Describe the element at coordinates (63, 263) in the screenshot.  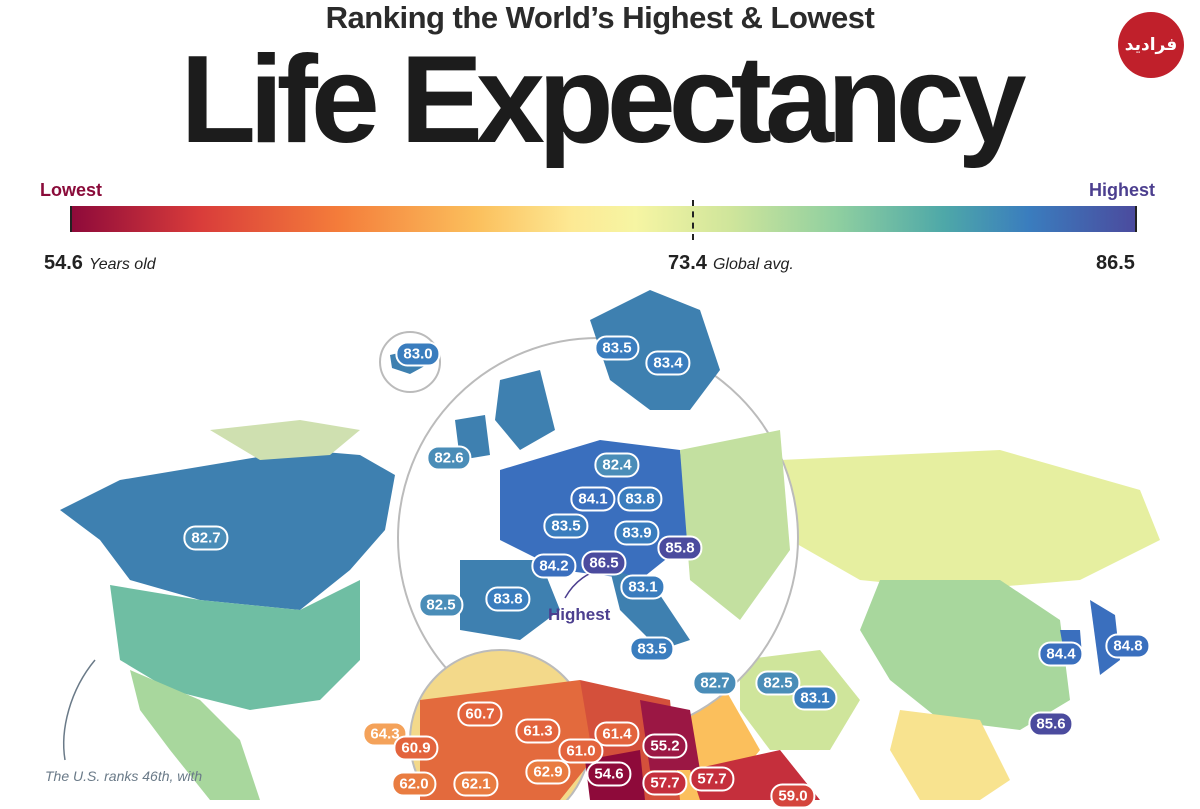
I see `scale-min-value: 54.6` at that location.